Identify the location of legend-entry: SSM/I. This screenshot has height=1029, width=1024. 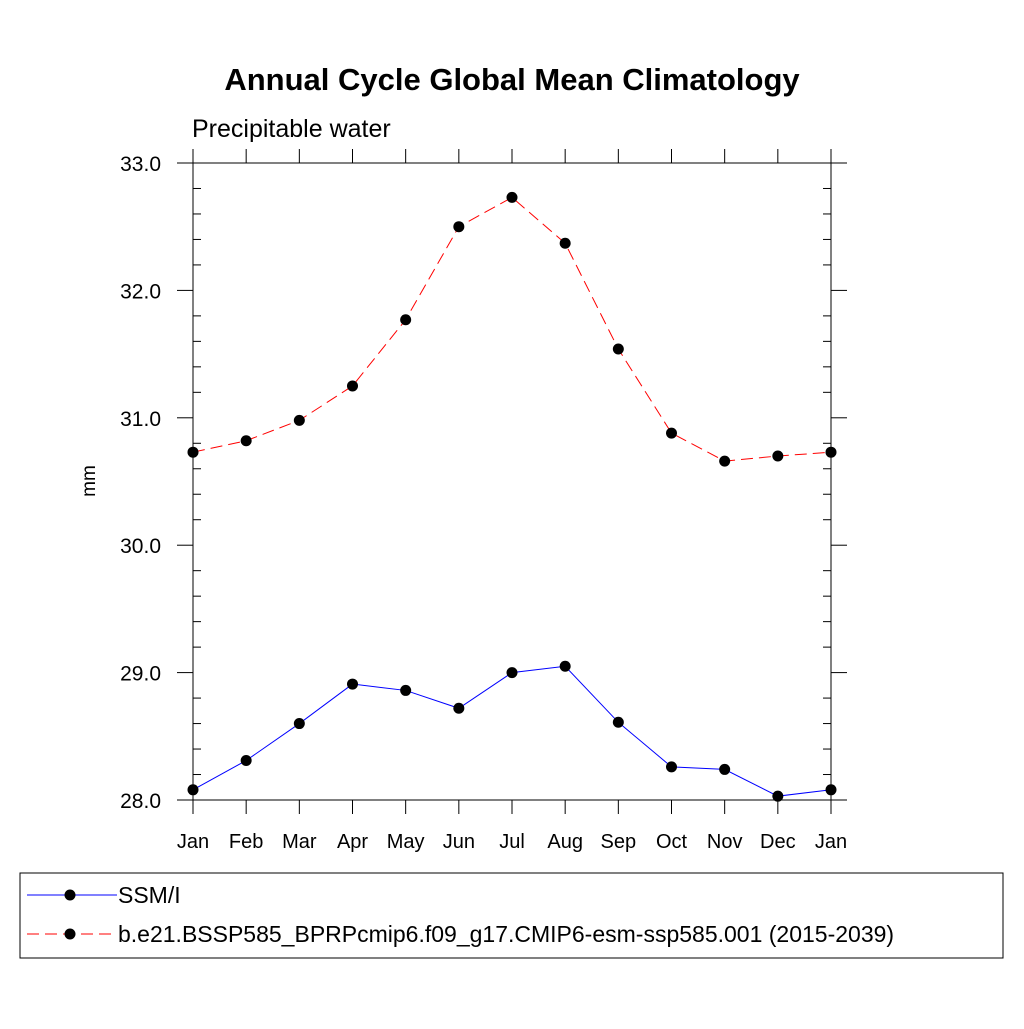
(104, 895).